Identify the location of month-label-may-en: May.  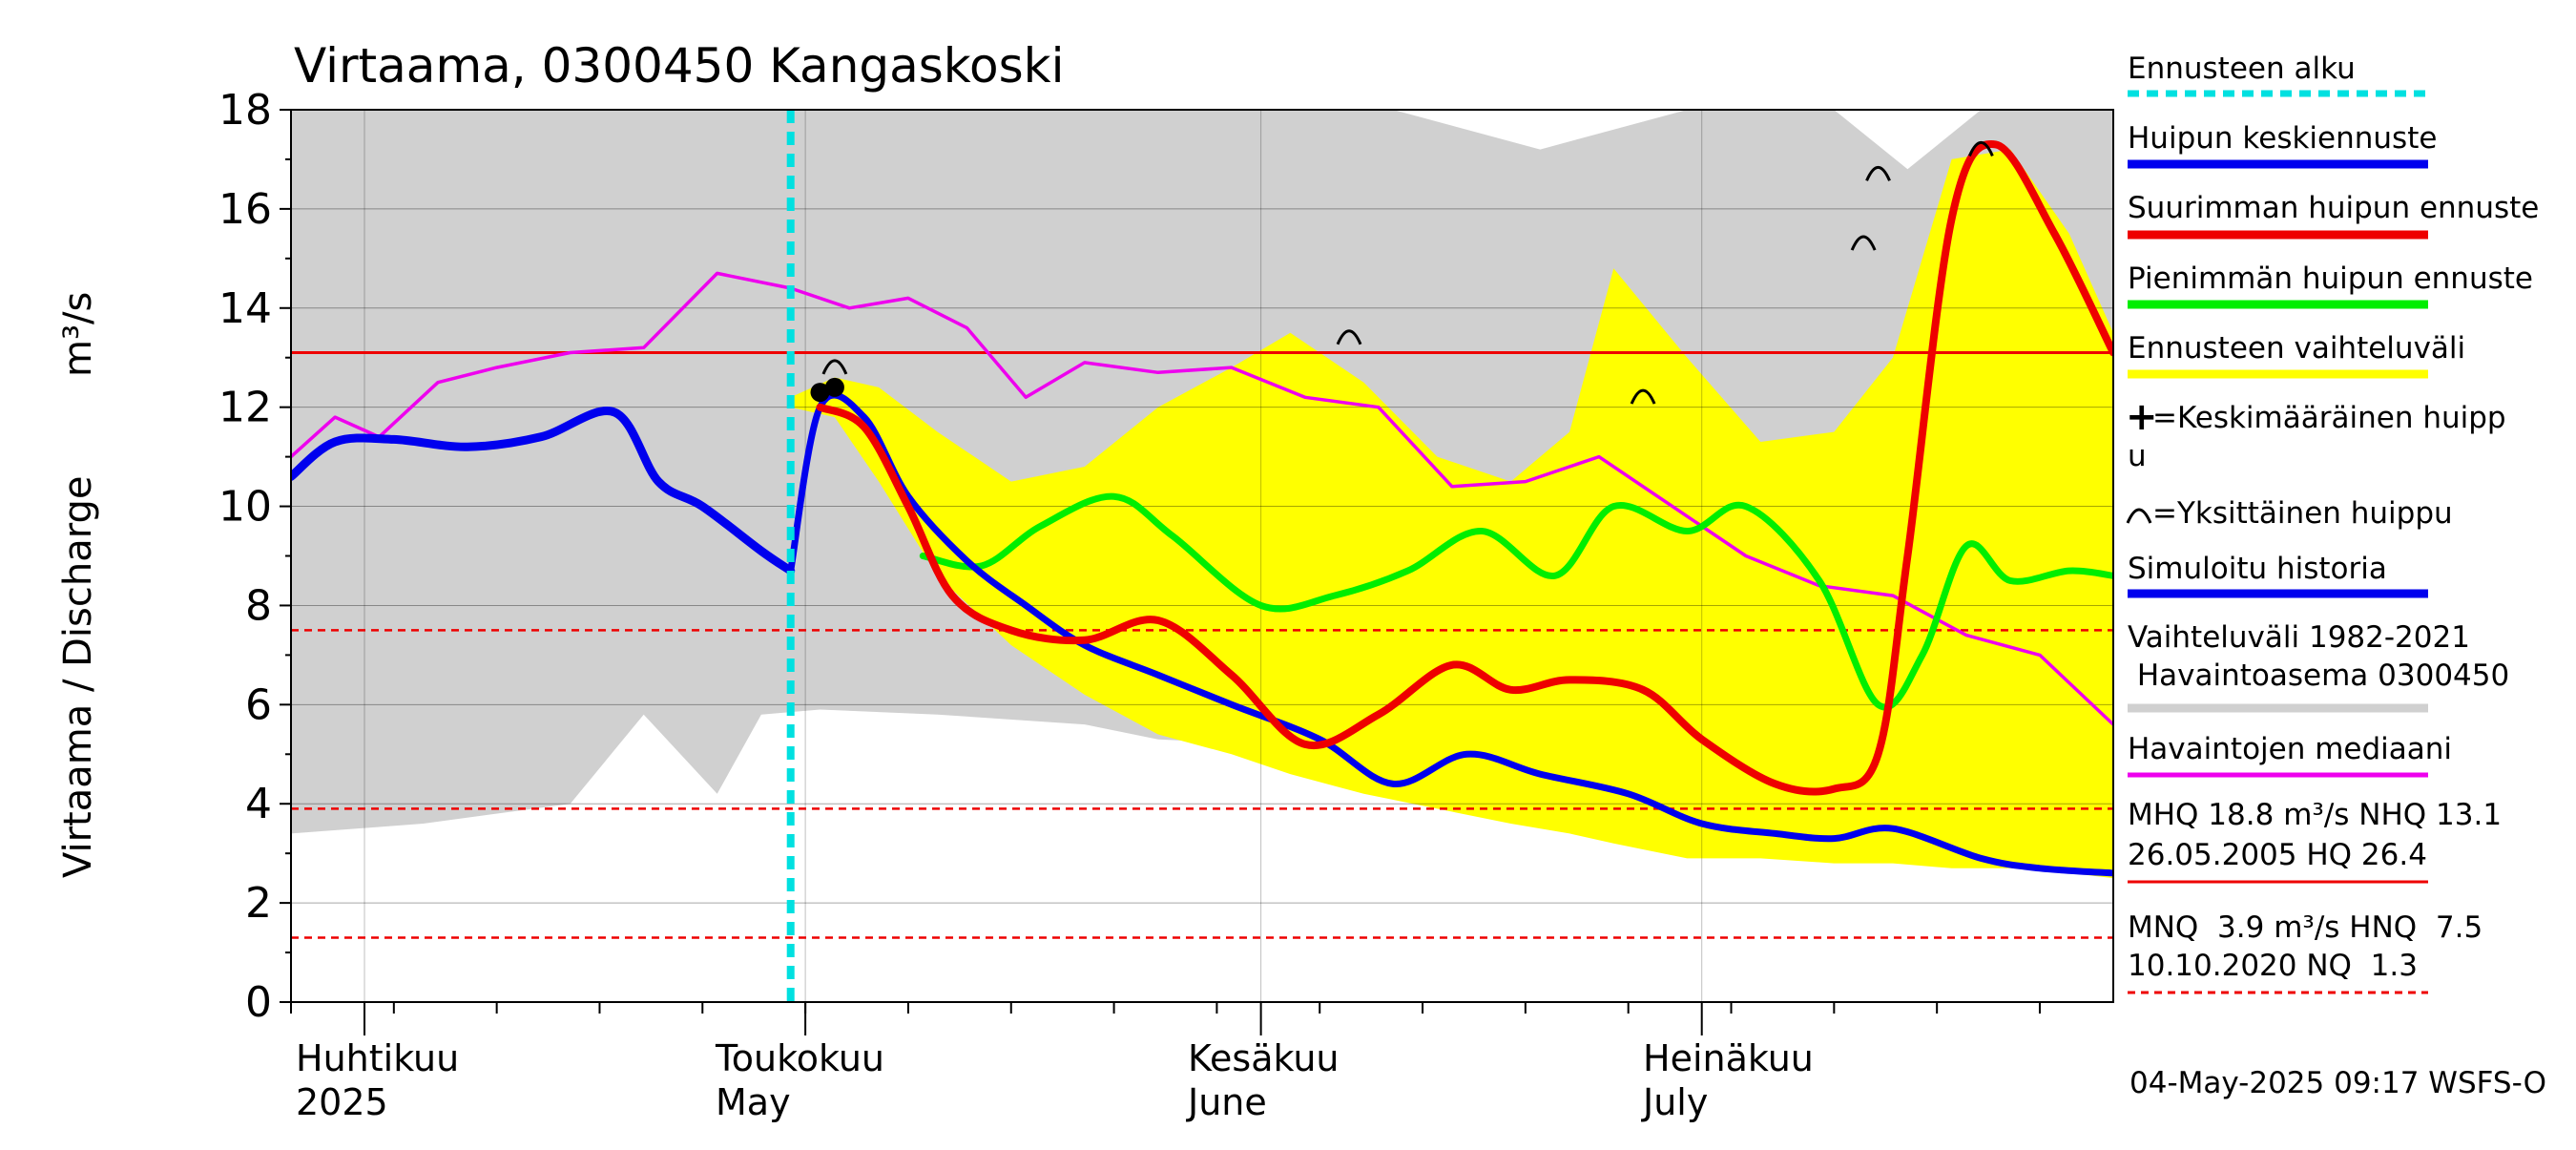
(753, 1102).